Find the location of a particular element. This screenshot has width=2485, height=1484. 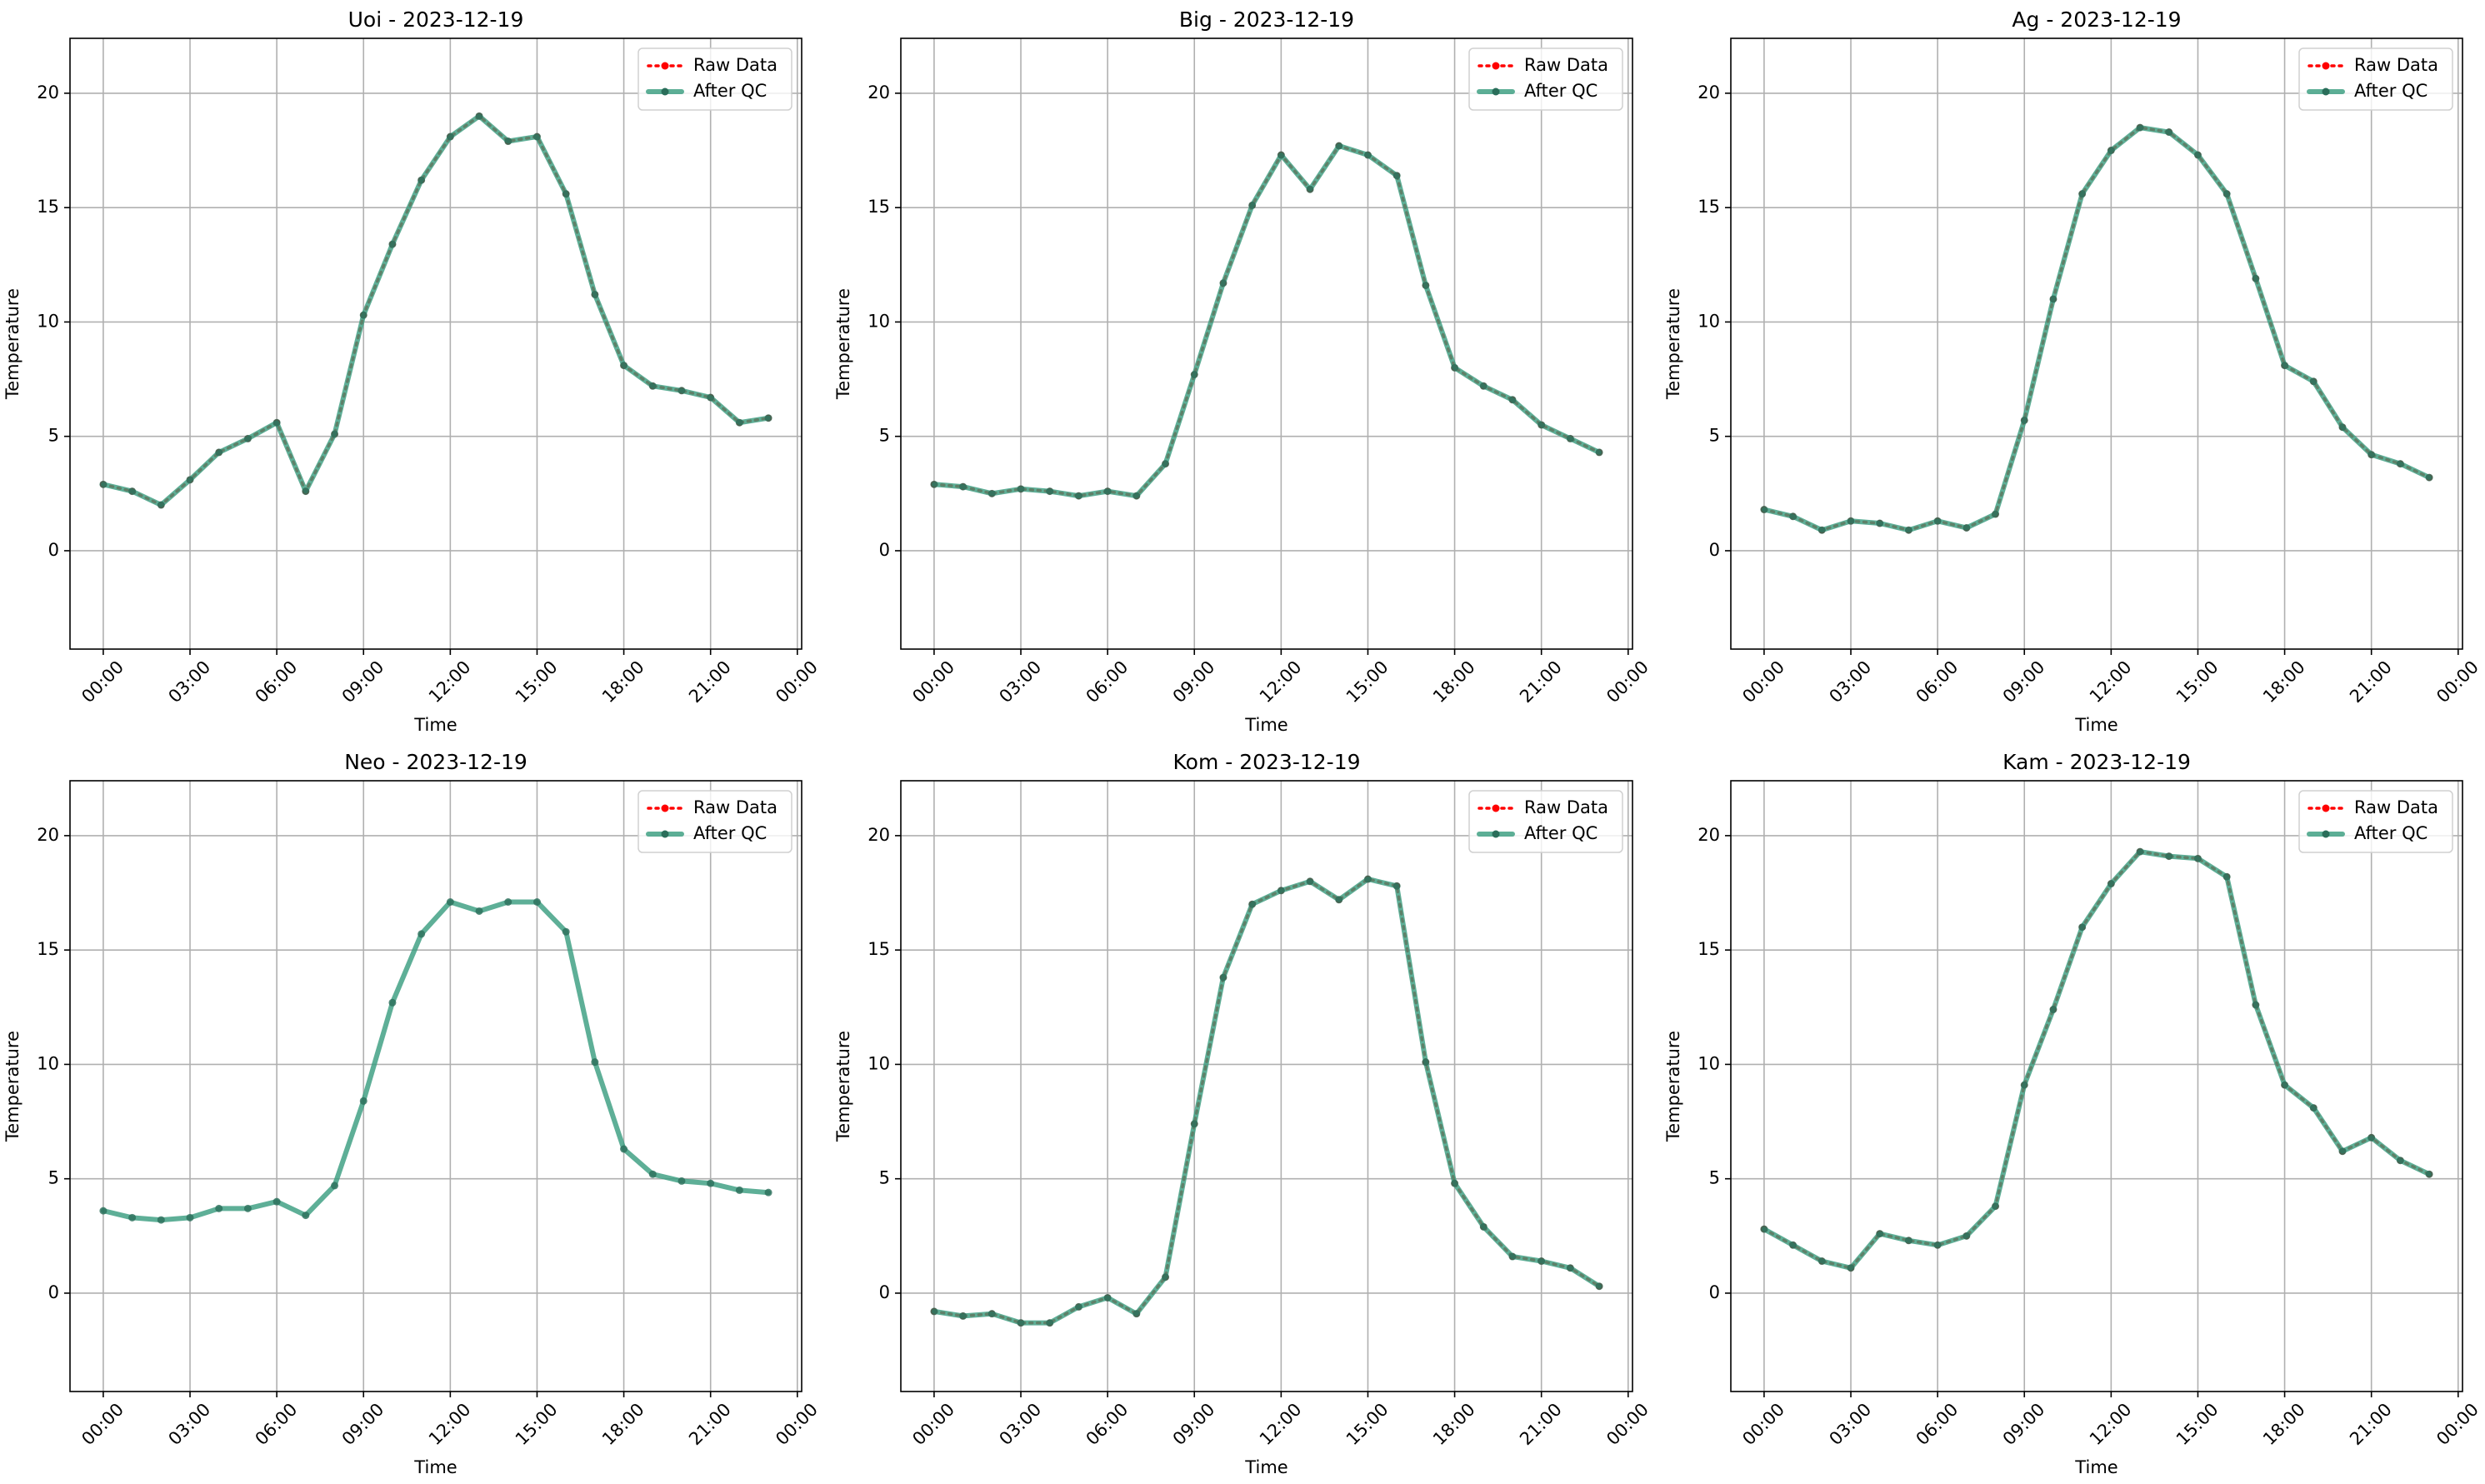

y-tick-label: 20 is located at coordinates (1709, 835).